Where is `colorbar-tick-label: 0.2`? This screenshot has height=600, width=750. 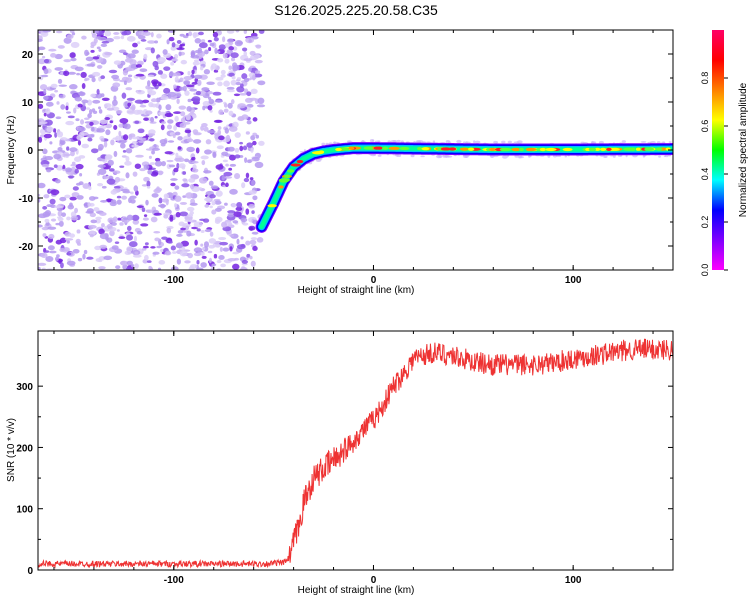
colorbar-tick-label: 0.2 is located at coordinates (705, 222).